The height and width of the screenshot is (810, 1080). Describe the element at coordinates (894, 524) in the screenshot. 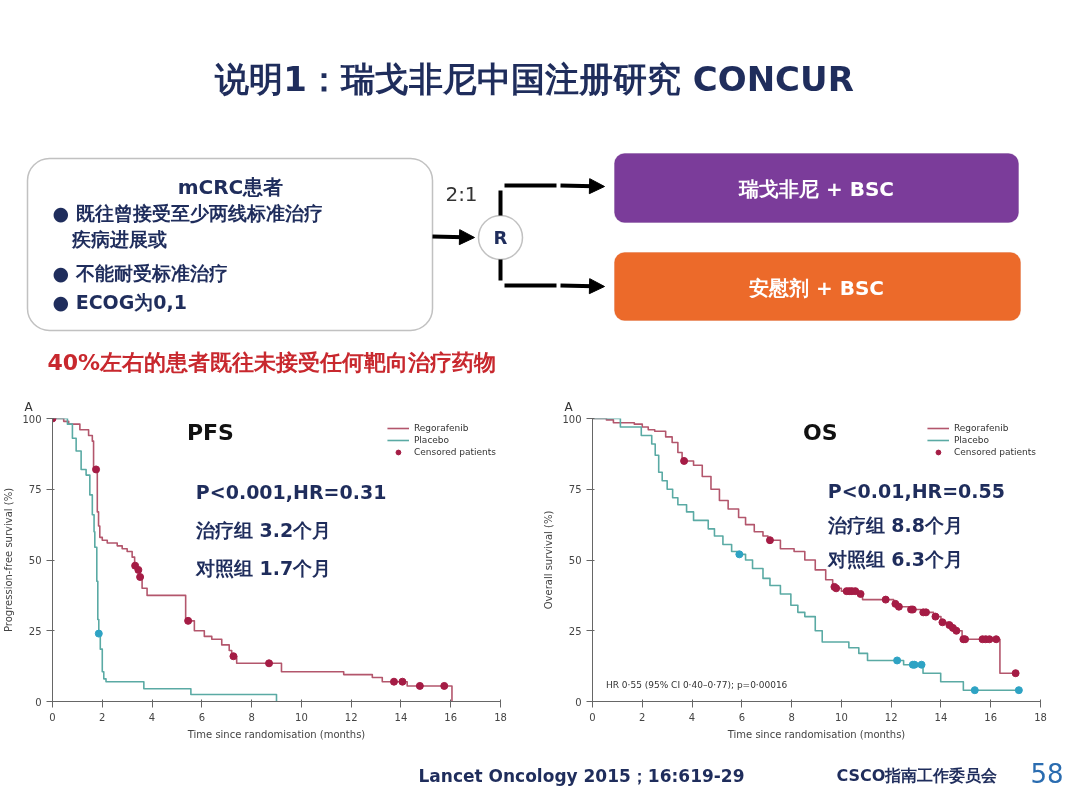

I see `annotation: 治疗组 8.8个月` at that location.